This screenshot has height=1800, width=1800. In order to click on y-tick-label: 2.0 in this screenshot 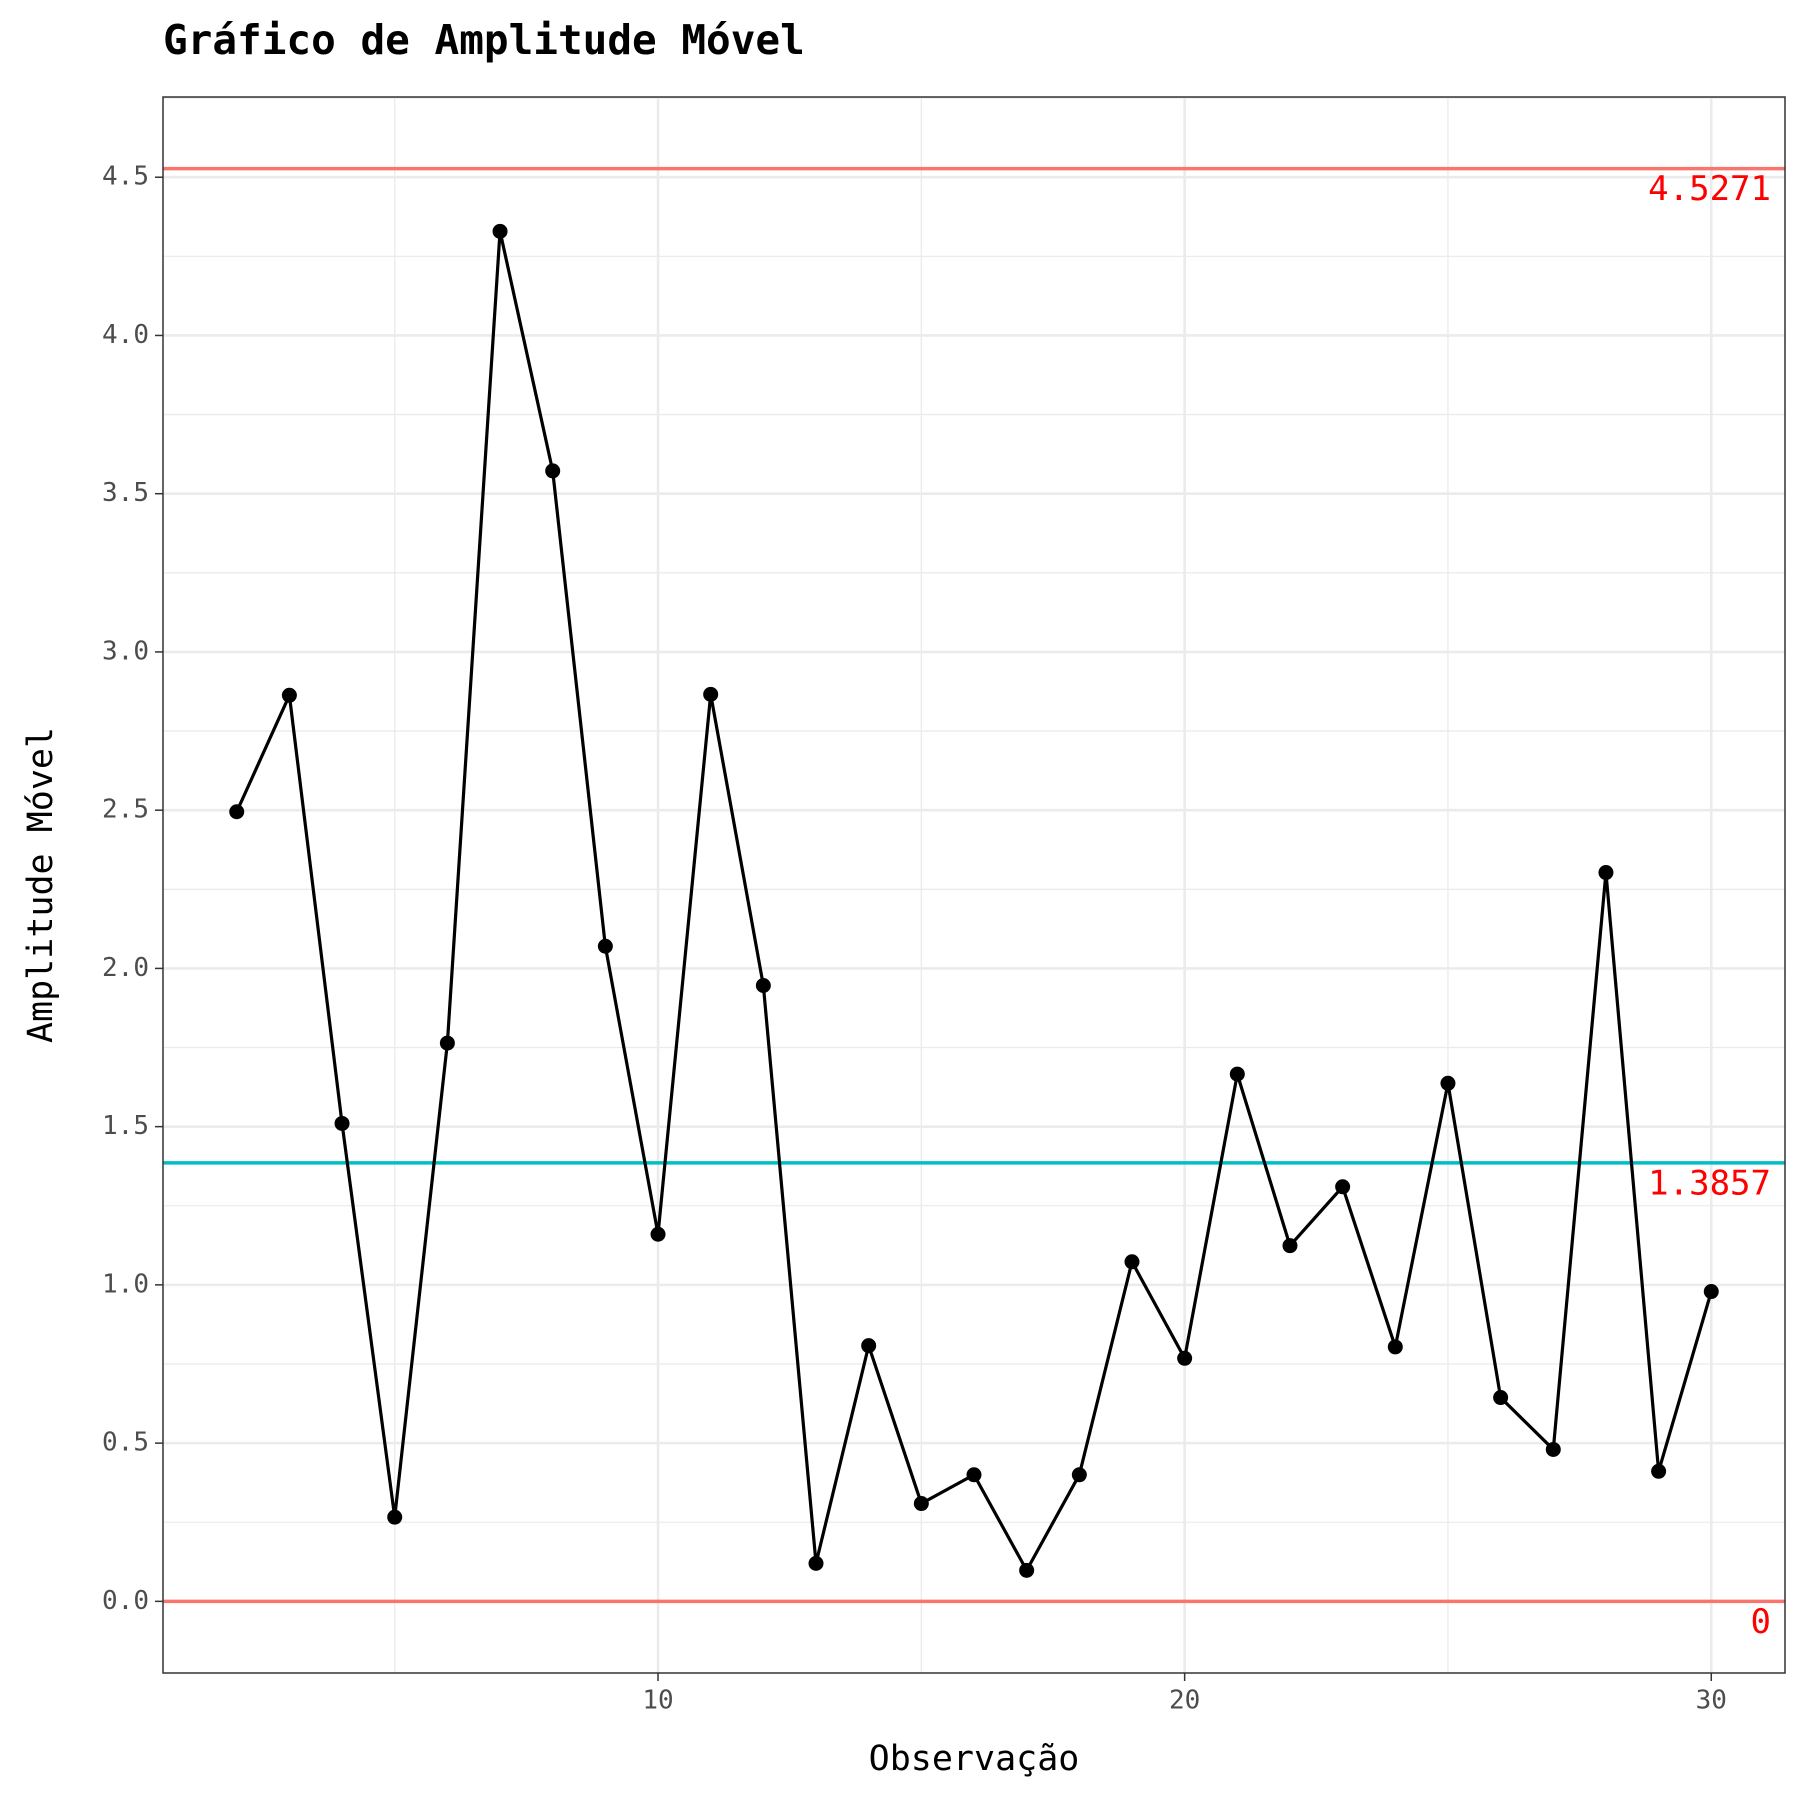, I will do `click(125, 968)`.